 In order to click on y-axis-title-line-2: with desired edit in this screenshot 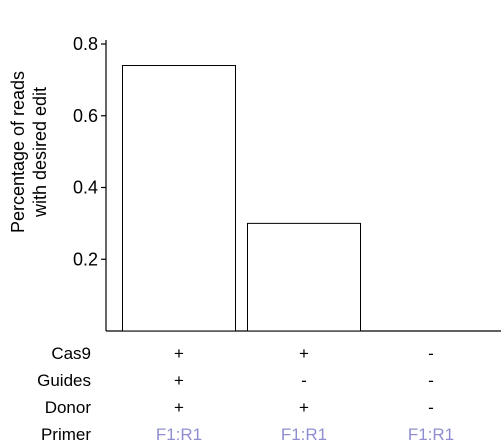, I will do `click(40, 152)`.